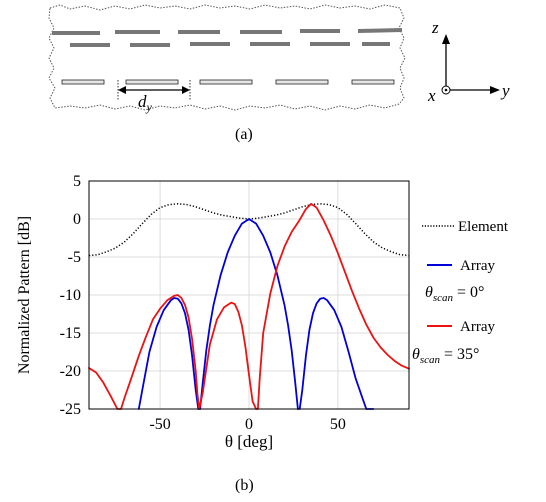 The height and width of the screenshot is (502, 546). Describe the element at coordinates (227, 31) in the screenshot. I see `upper-dipole-row` at that location.